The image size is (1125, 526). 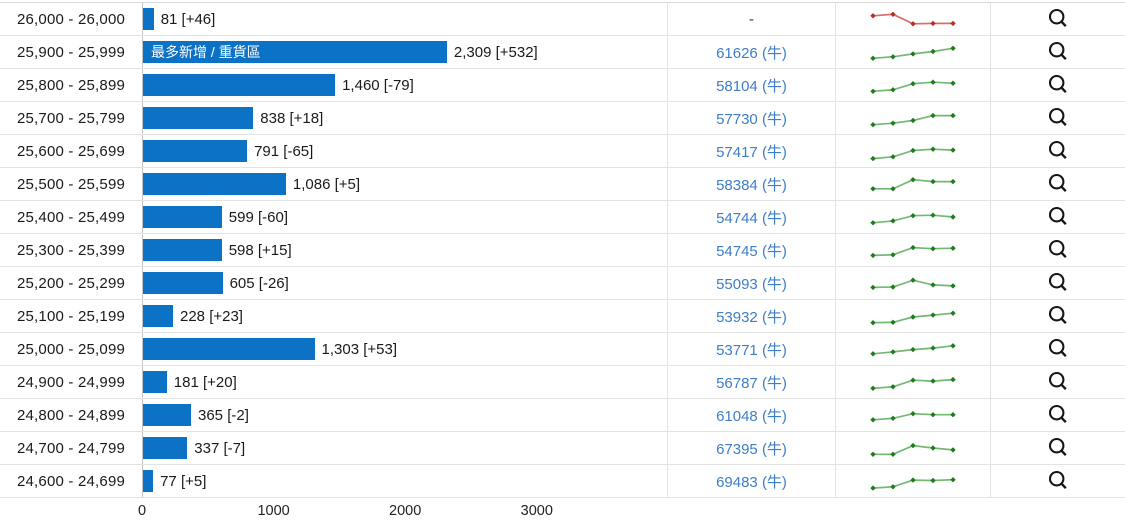 I want to click on bar-value-label: 181 [+20], so click(x=205, y=382).